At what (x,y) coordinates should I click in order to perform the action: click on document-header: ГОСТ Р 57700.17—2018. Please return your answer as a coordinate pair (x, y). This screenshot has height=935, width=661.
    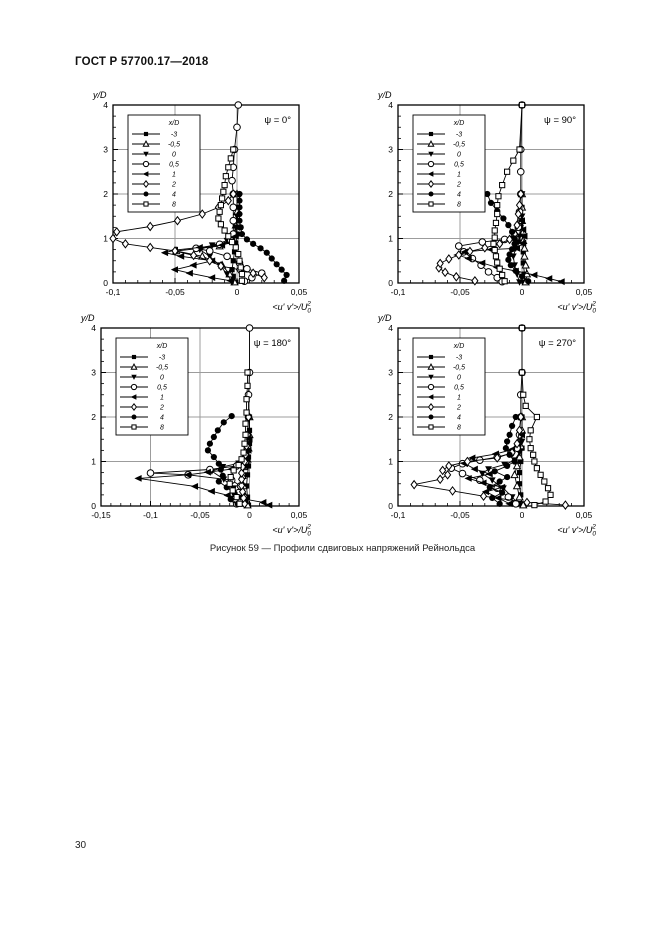
    Looking at the image, I should click on (142, 62).